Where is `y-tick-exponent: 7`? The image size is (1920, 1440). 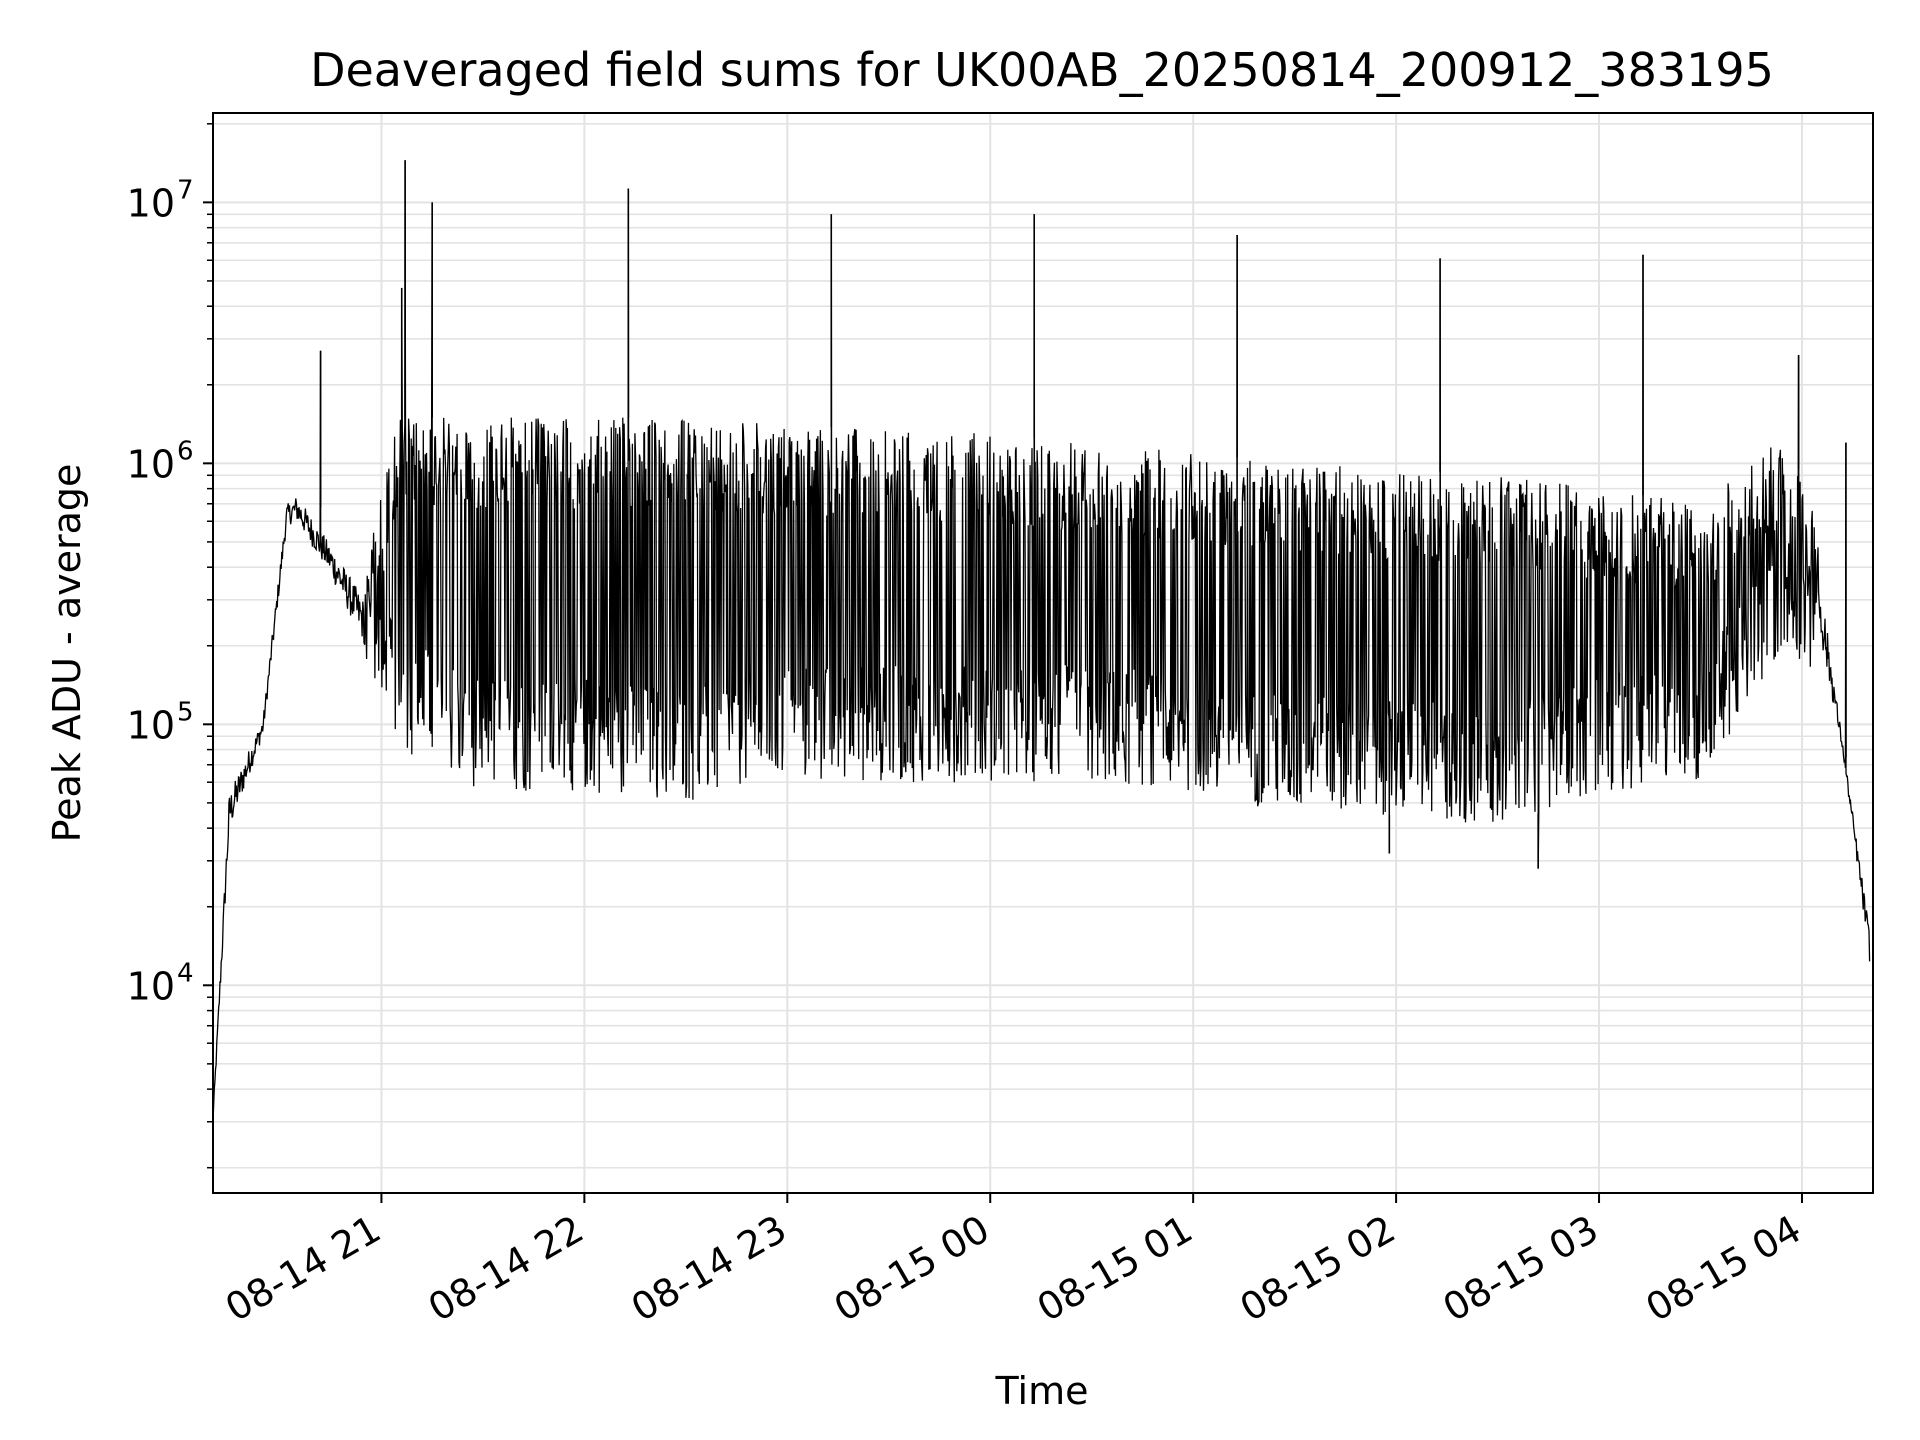
y-tick-exponent: 7 is located at coordinates (185, 190).